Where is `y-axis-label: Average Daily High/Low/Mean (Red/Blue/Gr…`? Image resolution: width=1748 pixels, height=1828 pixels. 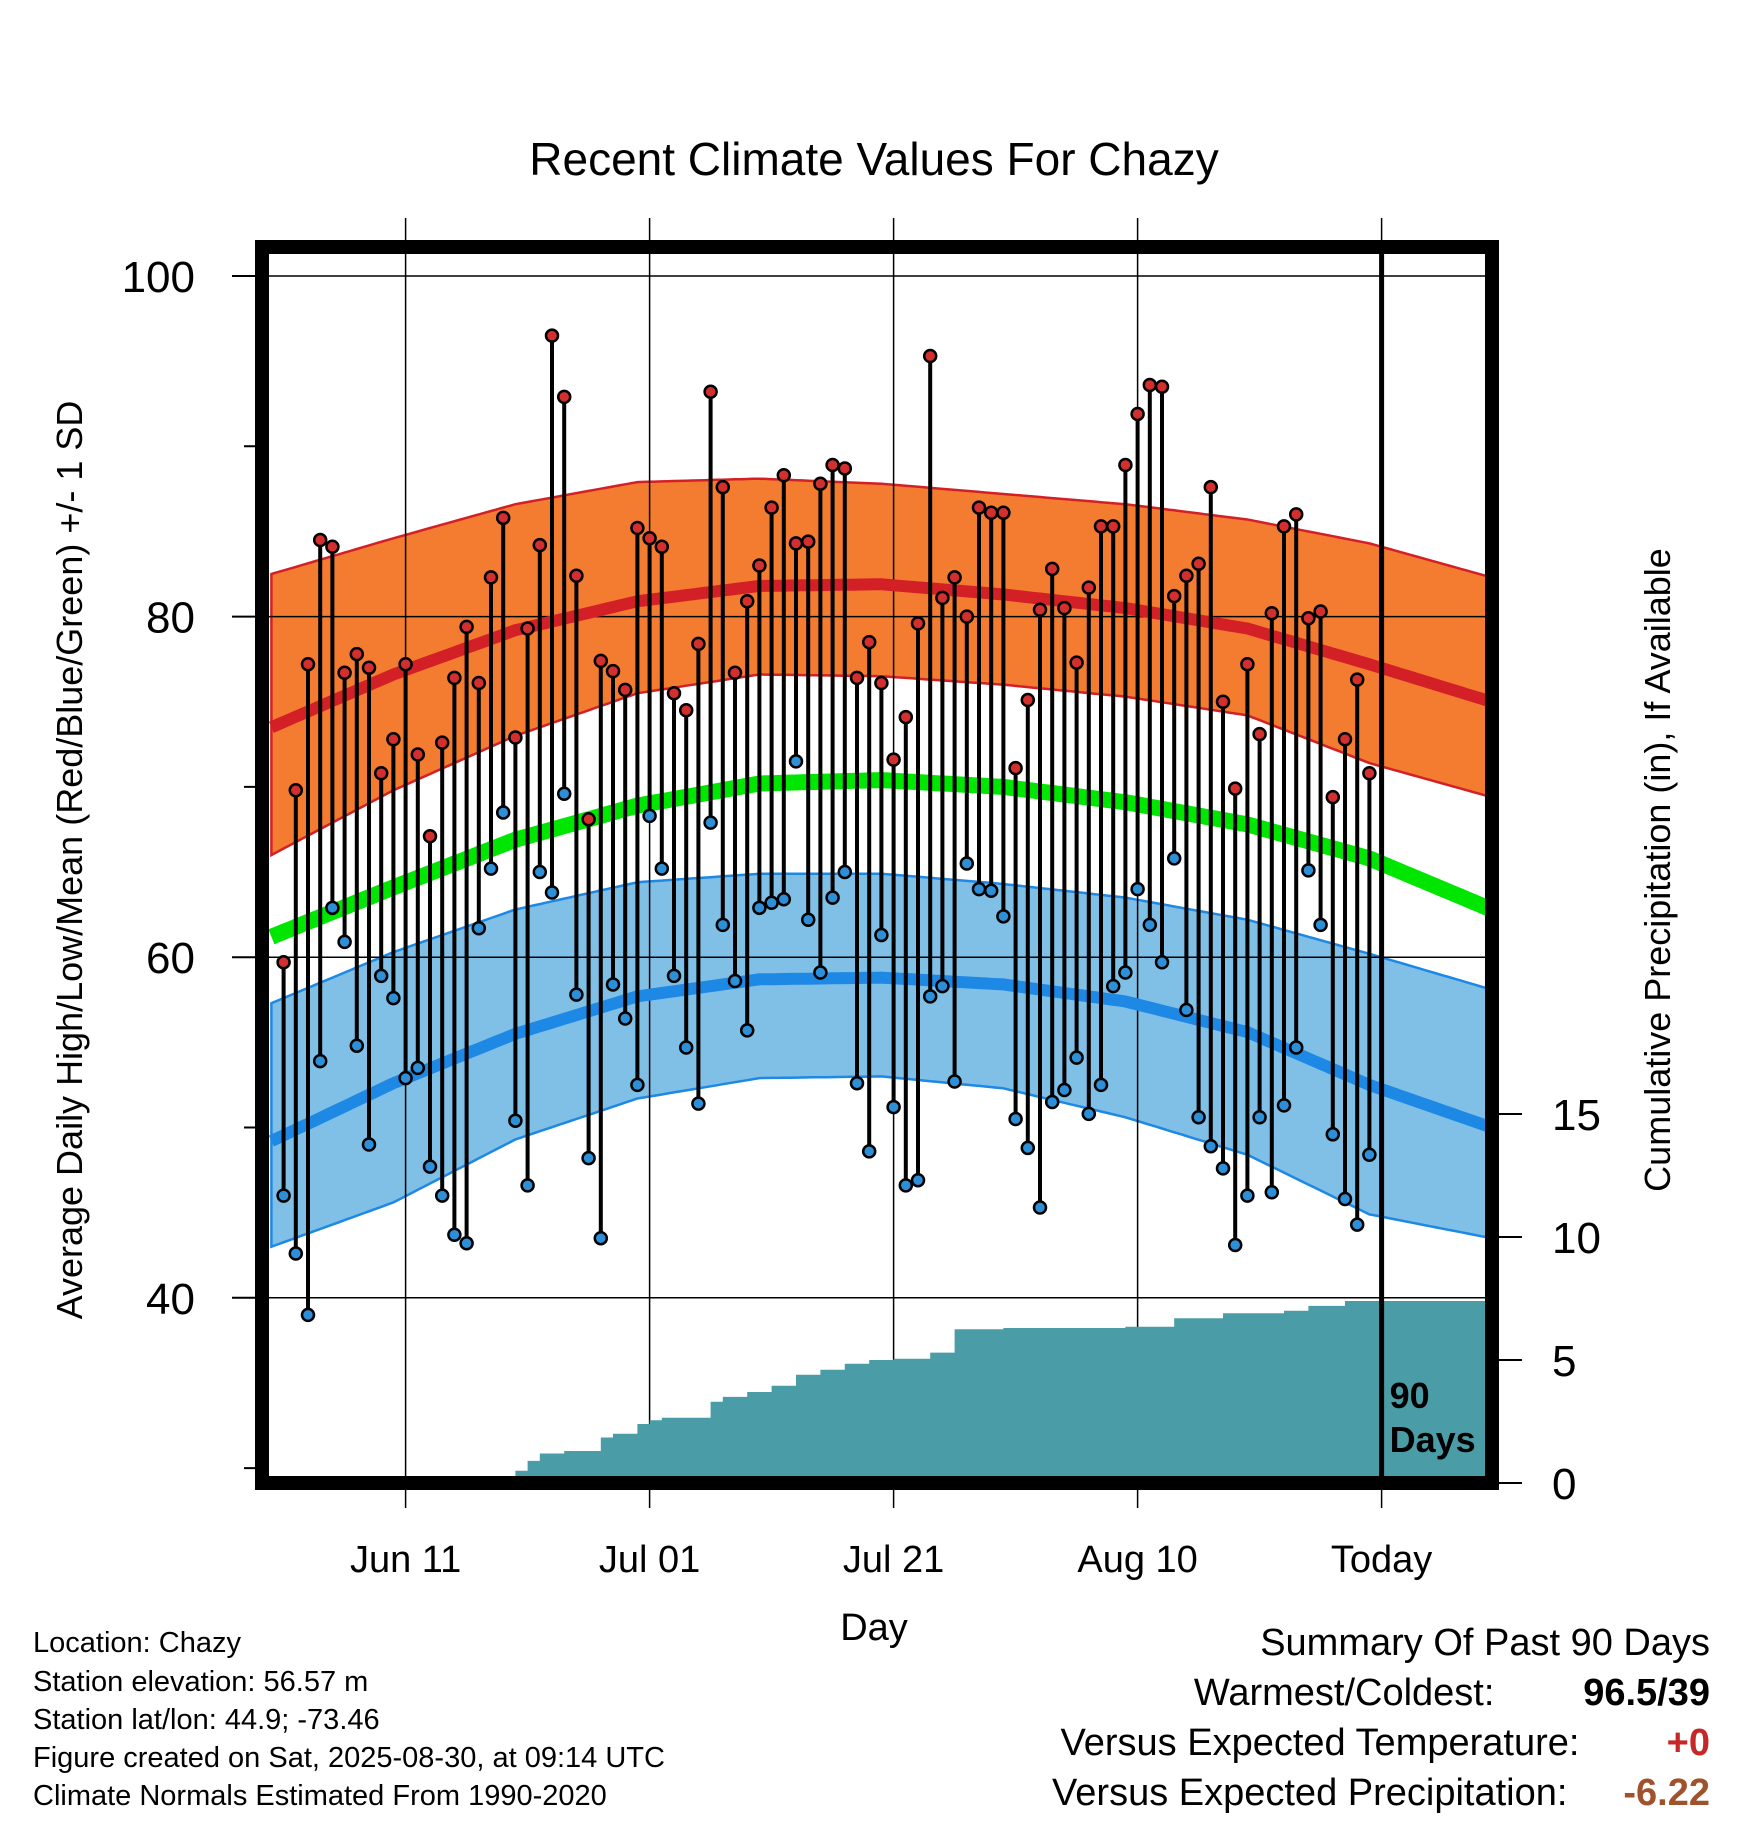 y-axis-label: Average Daily High/Low/Mean (Red/Blue/Gr… is located at coordinates (69, 860).